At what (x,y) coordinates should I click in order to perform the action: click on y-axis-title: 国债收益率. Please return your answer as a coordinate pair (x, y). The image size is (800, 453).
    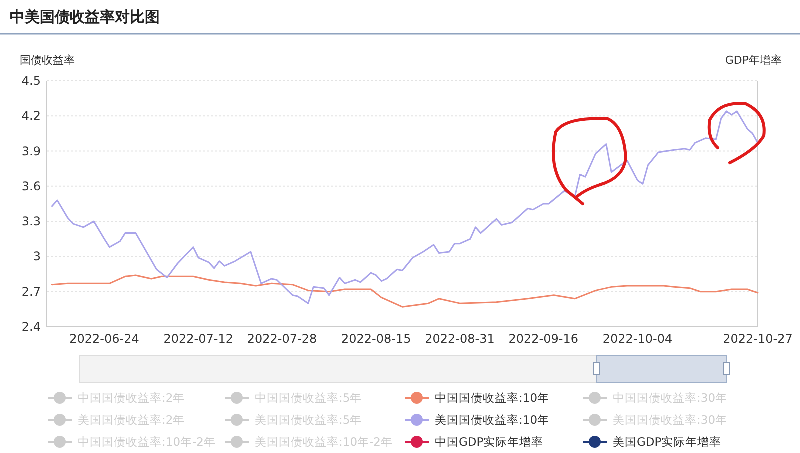
    Looking at the image, I should click on (47, 60).